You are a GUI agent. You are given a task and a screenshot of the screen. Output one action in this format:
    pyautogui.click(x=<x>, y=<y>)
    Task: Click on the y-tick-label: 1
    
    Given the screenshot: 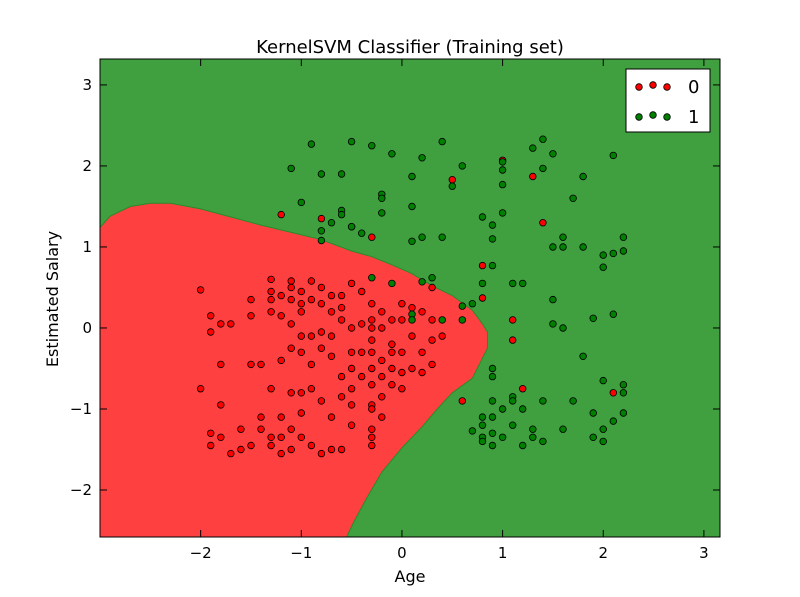 What is the action you would take?
    pyautogui.click(x=87, y=247)
    